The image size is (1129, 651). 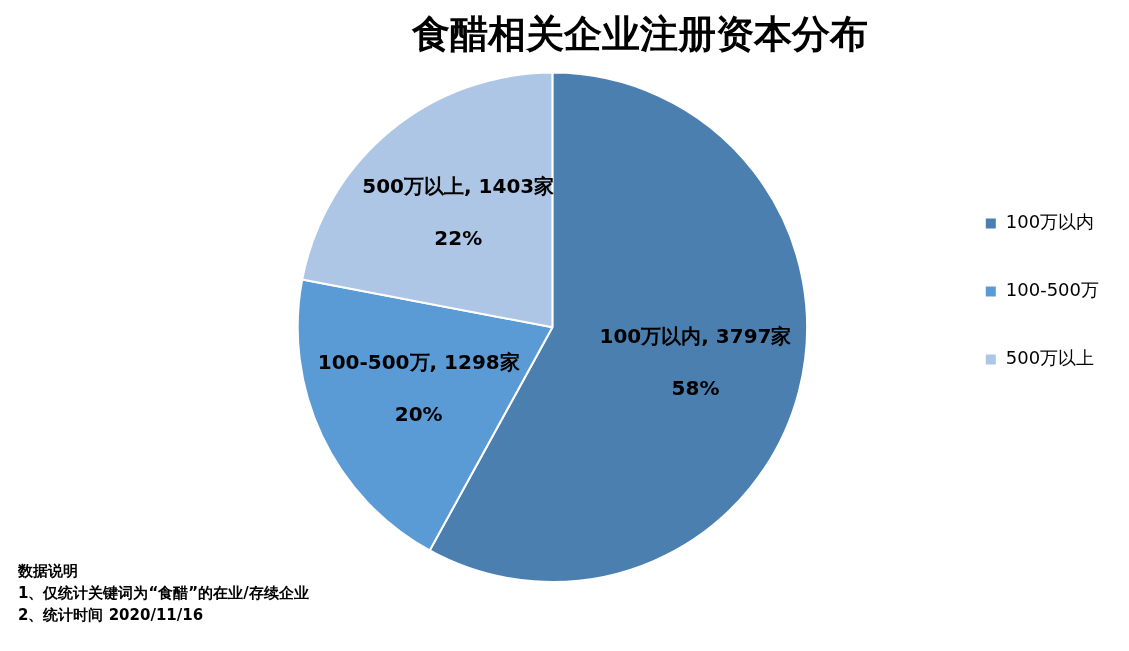 What do you see at coordinates (418, 388) in the screenshot?
I see `text: 100-500万, 1298家 20%` at bounding box center [418, 388].